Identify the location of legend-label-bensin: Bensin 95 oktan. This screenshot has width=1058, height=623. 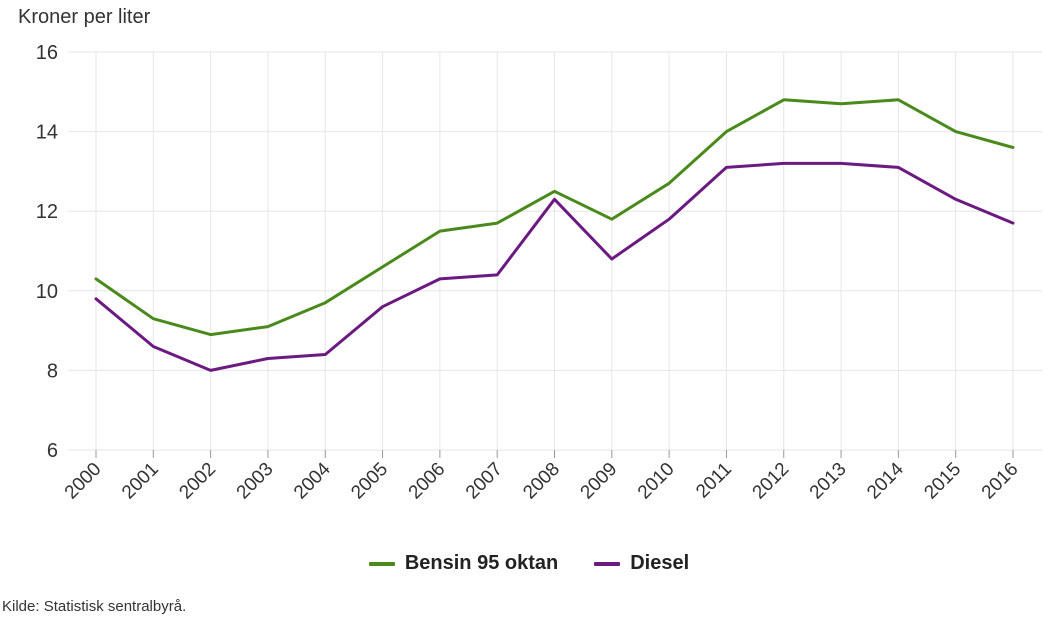
(481, 563).